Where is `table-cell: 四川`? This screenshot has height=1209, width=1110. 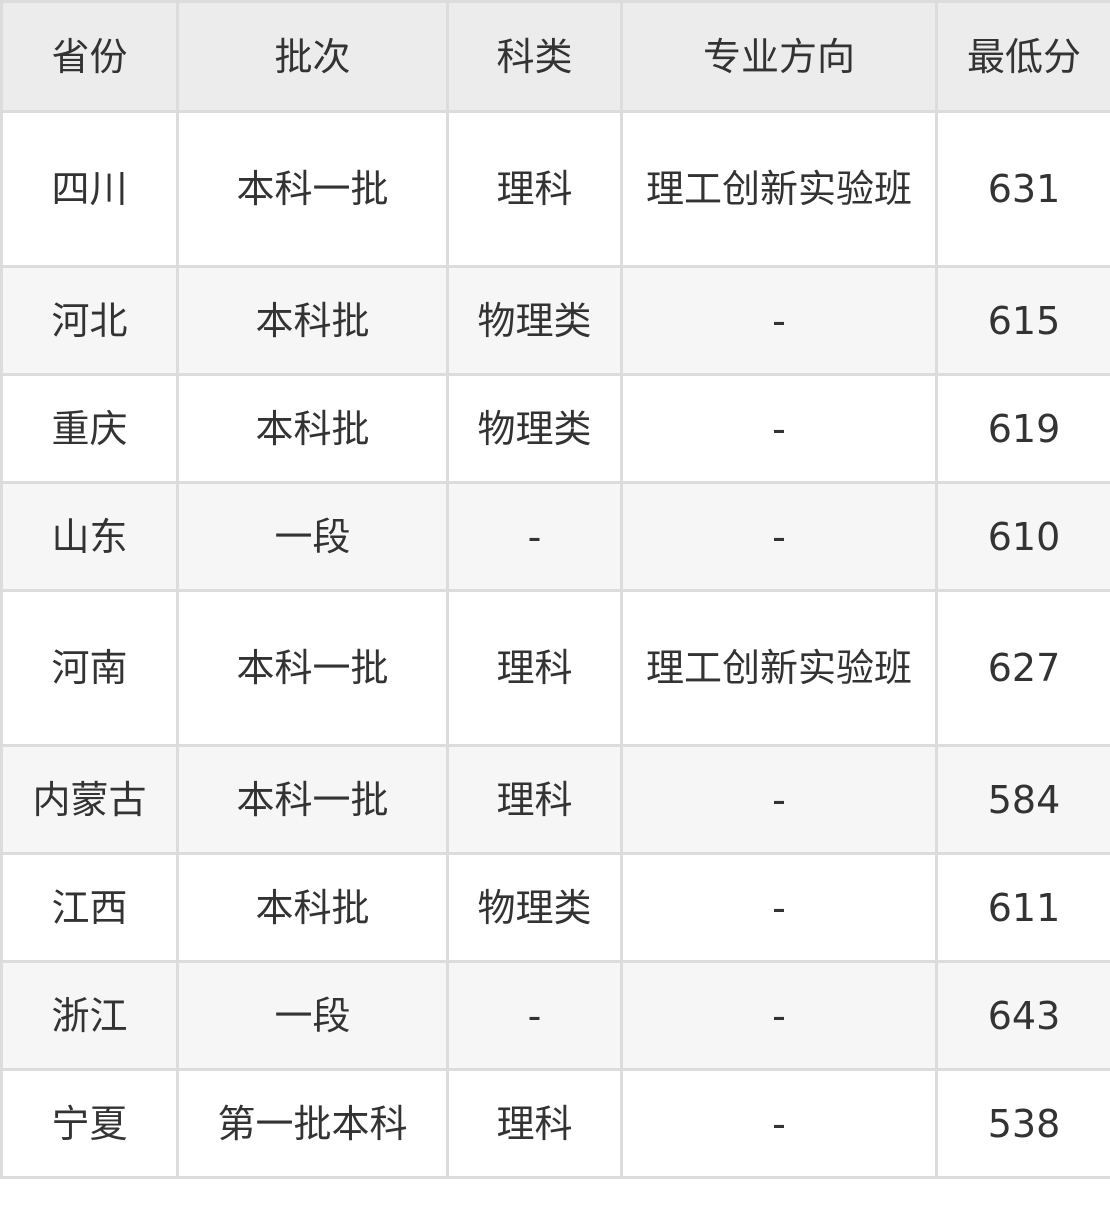 table-cell: 四川 is located at coordinates (89, 189).